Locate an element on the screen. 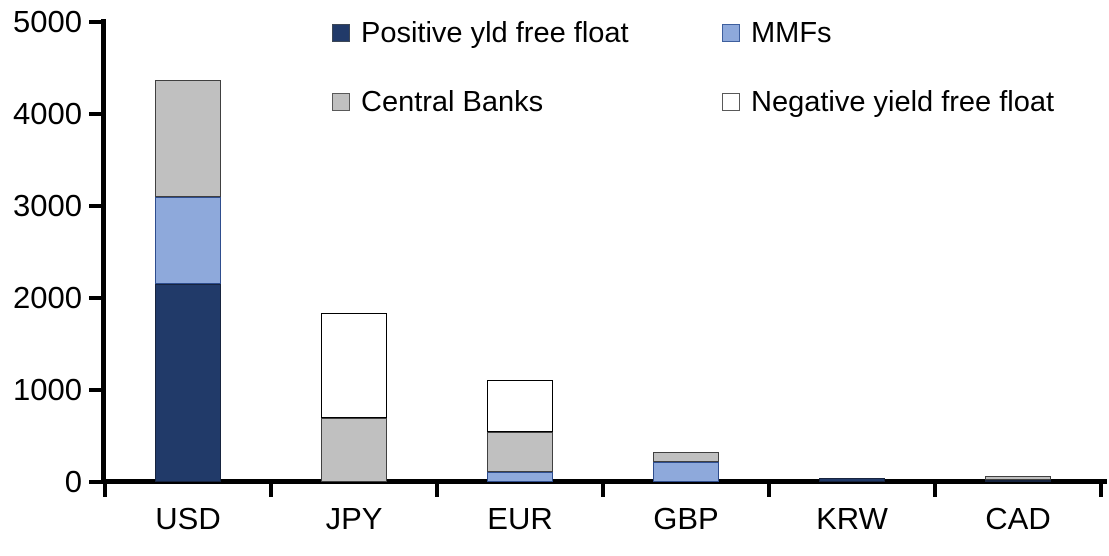 The image size is (1109, 556). y-axis-tick-label: 0 is located at coordinates (73, 481).